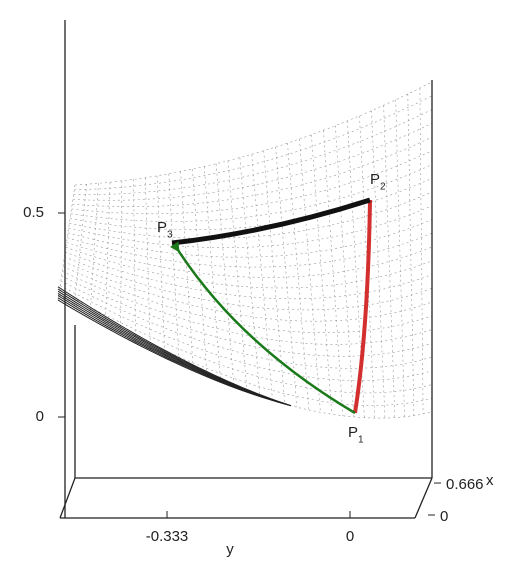  I want to click on x-tick-label: 0.666, so click(465, 484).